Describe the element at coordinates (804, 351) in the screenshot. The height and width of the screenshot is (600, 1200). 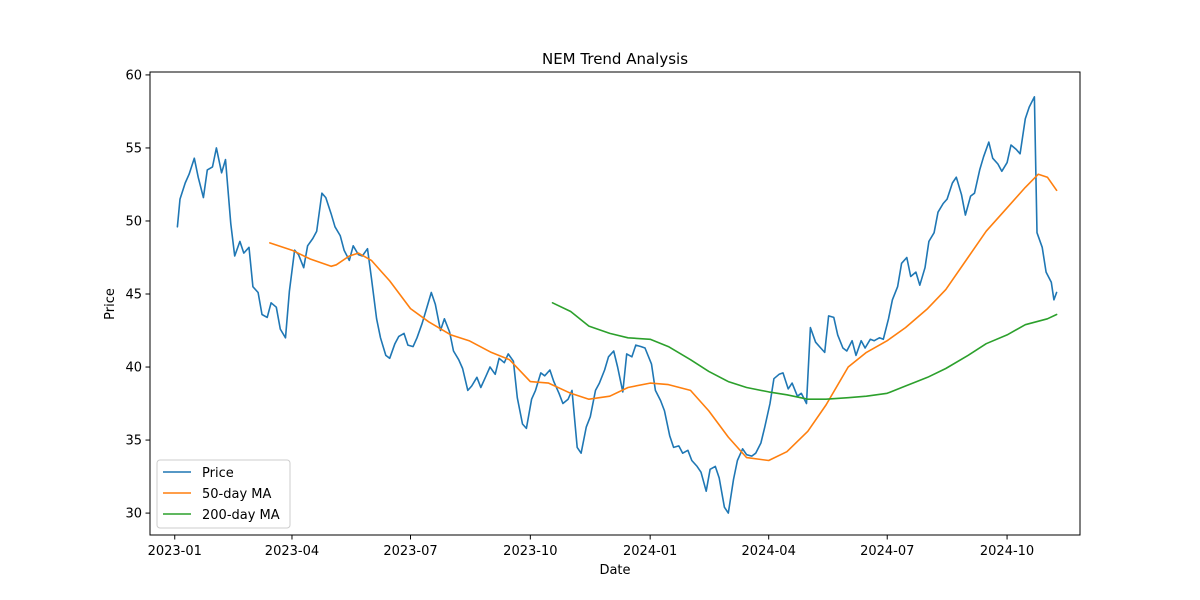
I see `series-line-200-day-ma` at that location.